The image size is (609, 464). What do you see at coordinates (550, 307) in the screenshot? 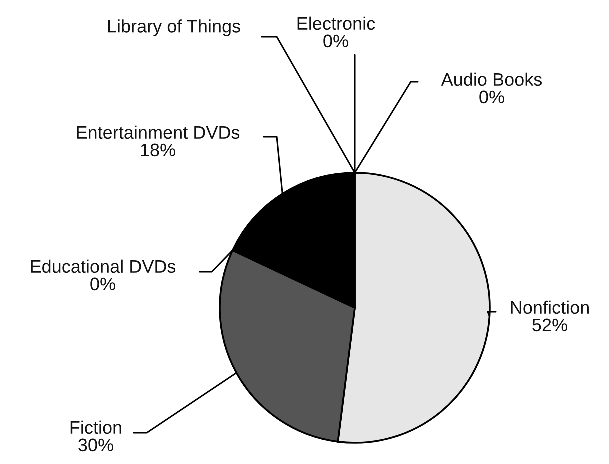
I see `slice-label: Nonfiction` at bounding box center [550, 307].